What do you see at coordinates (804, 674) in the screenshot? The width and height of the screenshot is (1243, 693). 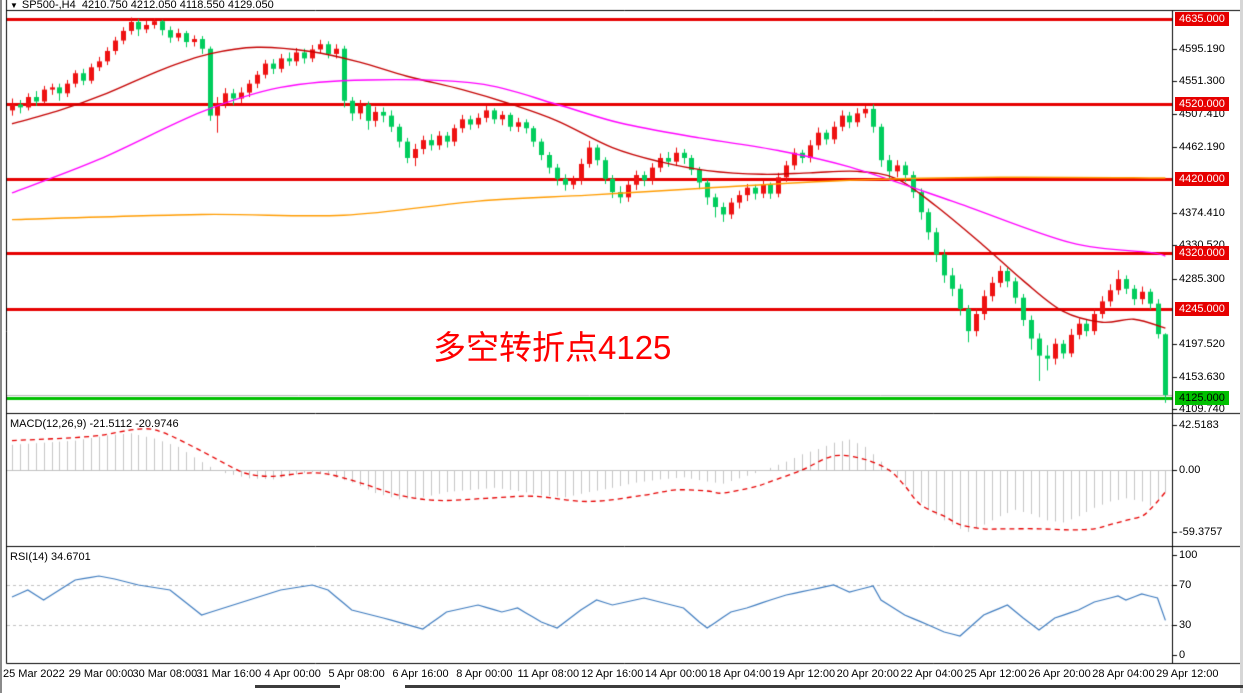 I see `time-axis-label: 19 Apr 12:00` at bounding box center [804, 674].